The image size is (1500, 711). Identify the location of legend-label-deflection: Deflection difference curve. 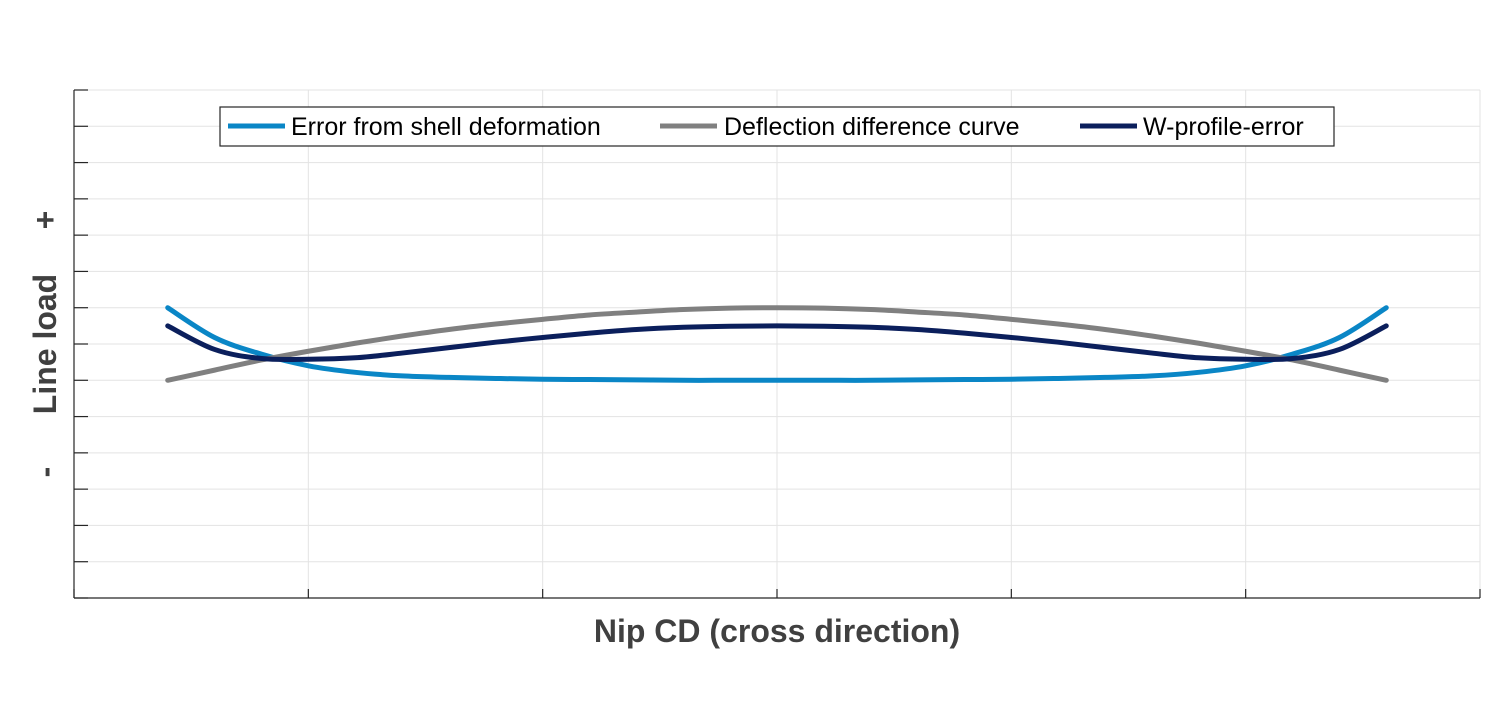
(872, 127).